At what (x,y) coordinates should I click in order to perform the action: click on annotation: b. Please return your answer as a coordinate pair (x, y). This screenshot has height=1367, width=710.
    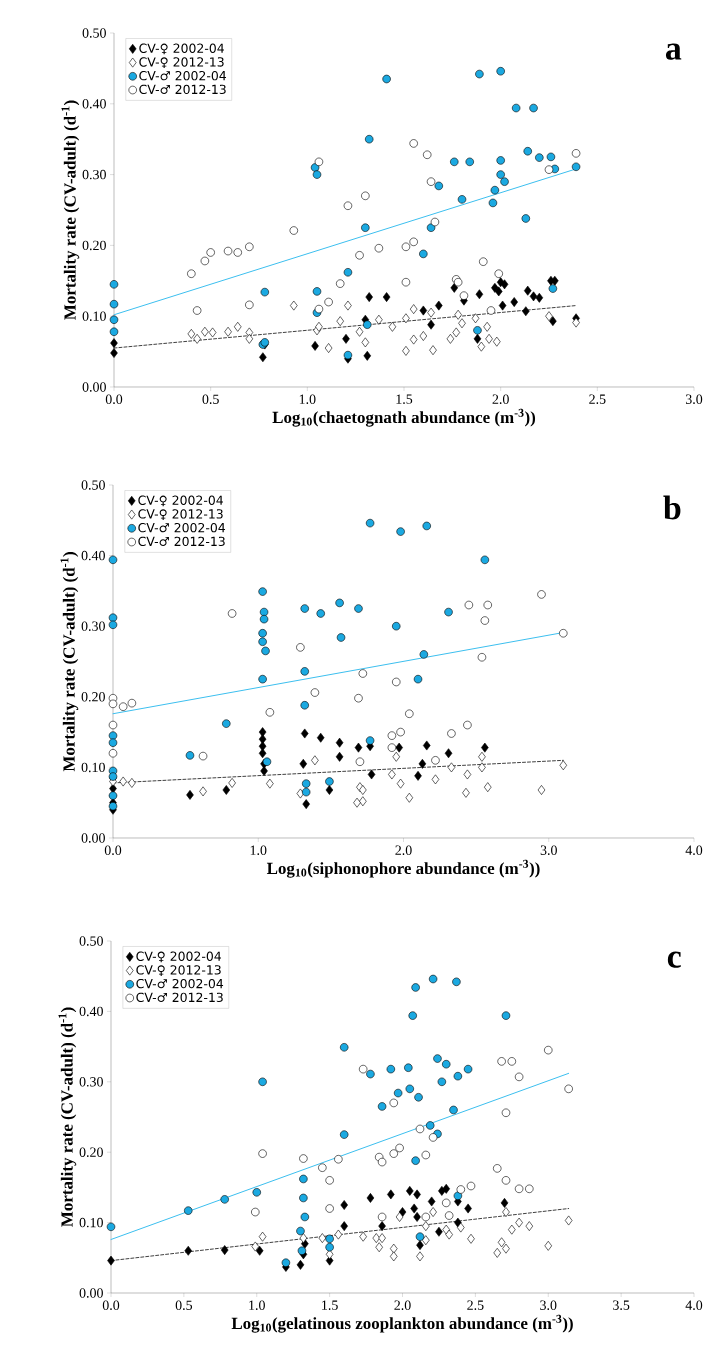
    Looking at the image, I should click on (672, 507).